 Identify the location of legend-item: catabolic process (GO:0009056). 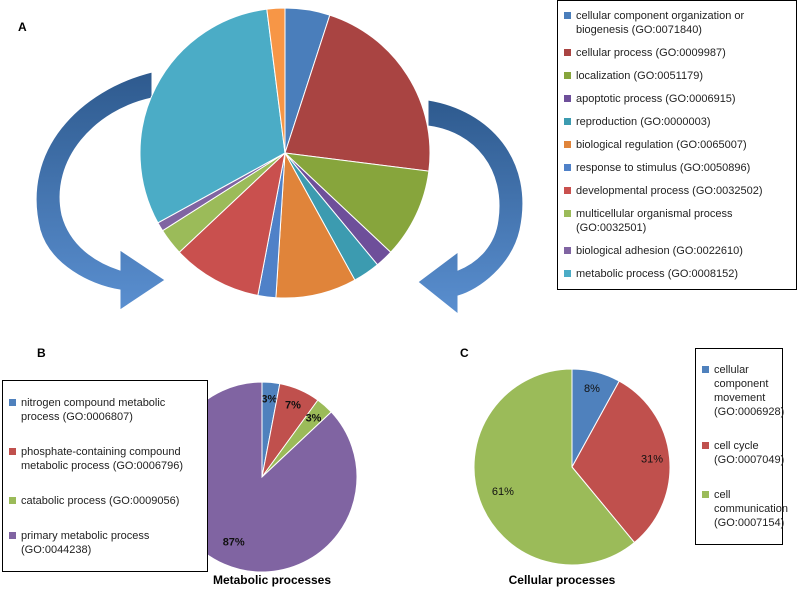
(105, 501).